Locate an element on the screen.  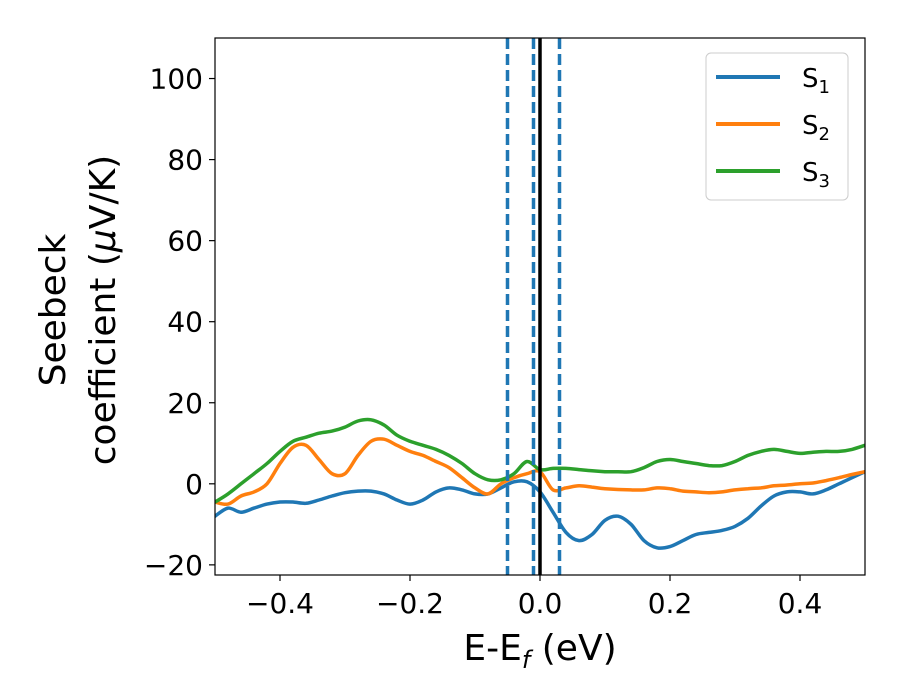
x-tick-label: 0.0 is located at coordinates (540, 603).